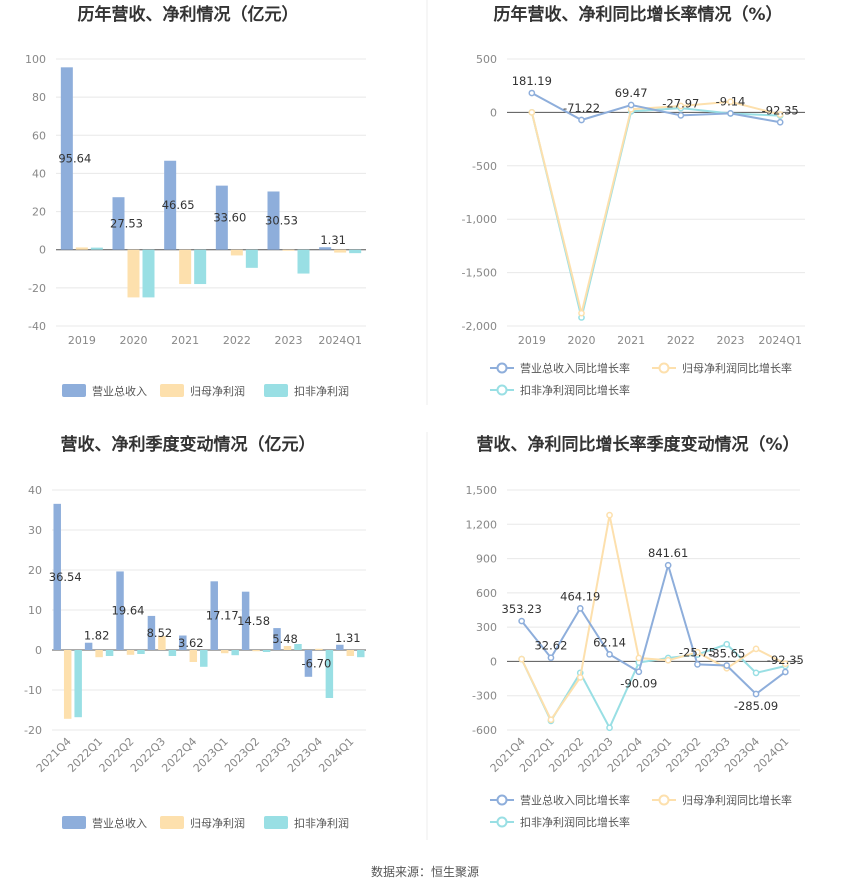 This screenshot has height=891, width=850. What do you see at coordinates (581, 108) in the screenshot?
I see `data-label: -71.22` at bounding box center [581, 108].